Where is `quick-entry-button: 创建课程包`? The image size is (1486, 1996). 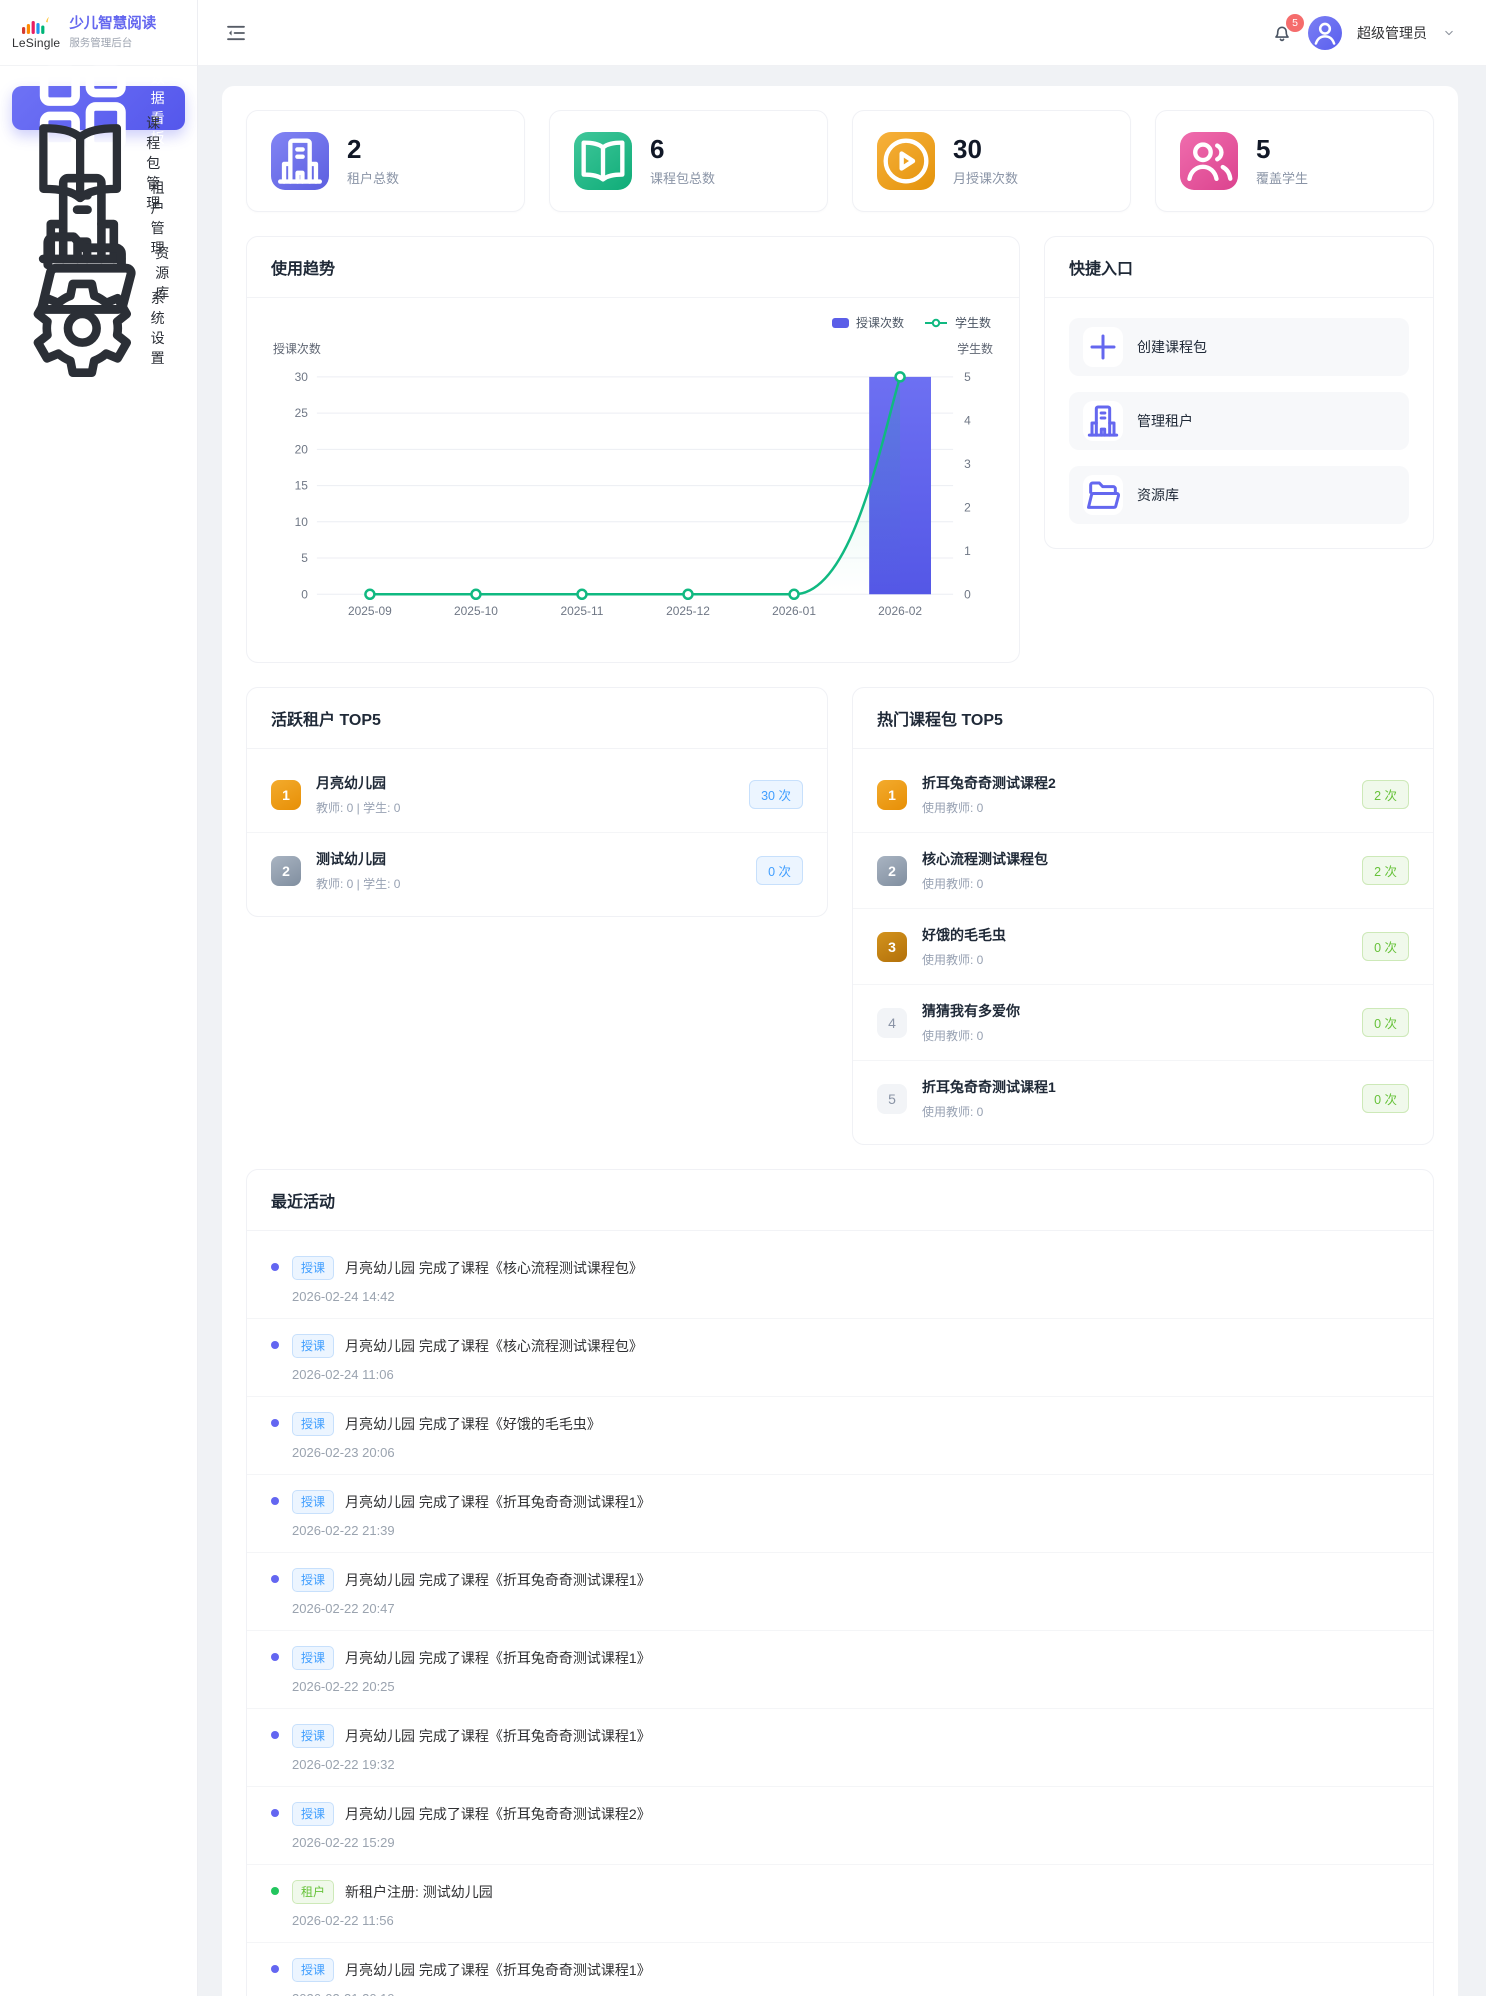 quick-entry-button: 创建课程包 is located at coordinates (1239, 347).